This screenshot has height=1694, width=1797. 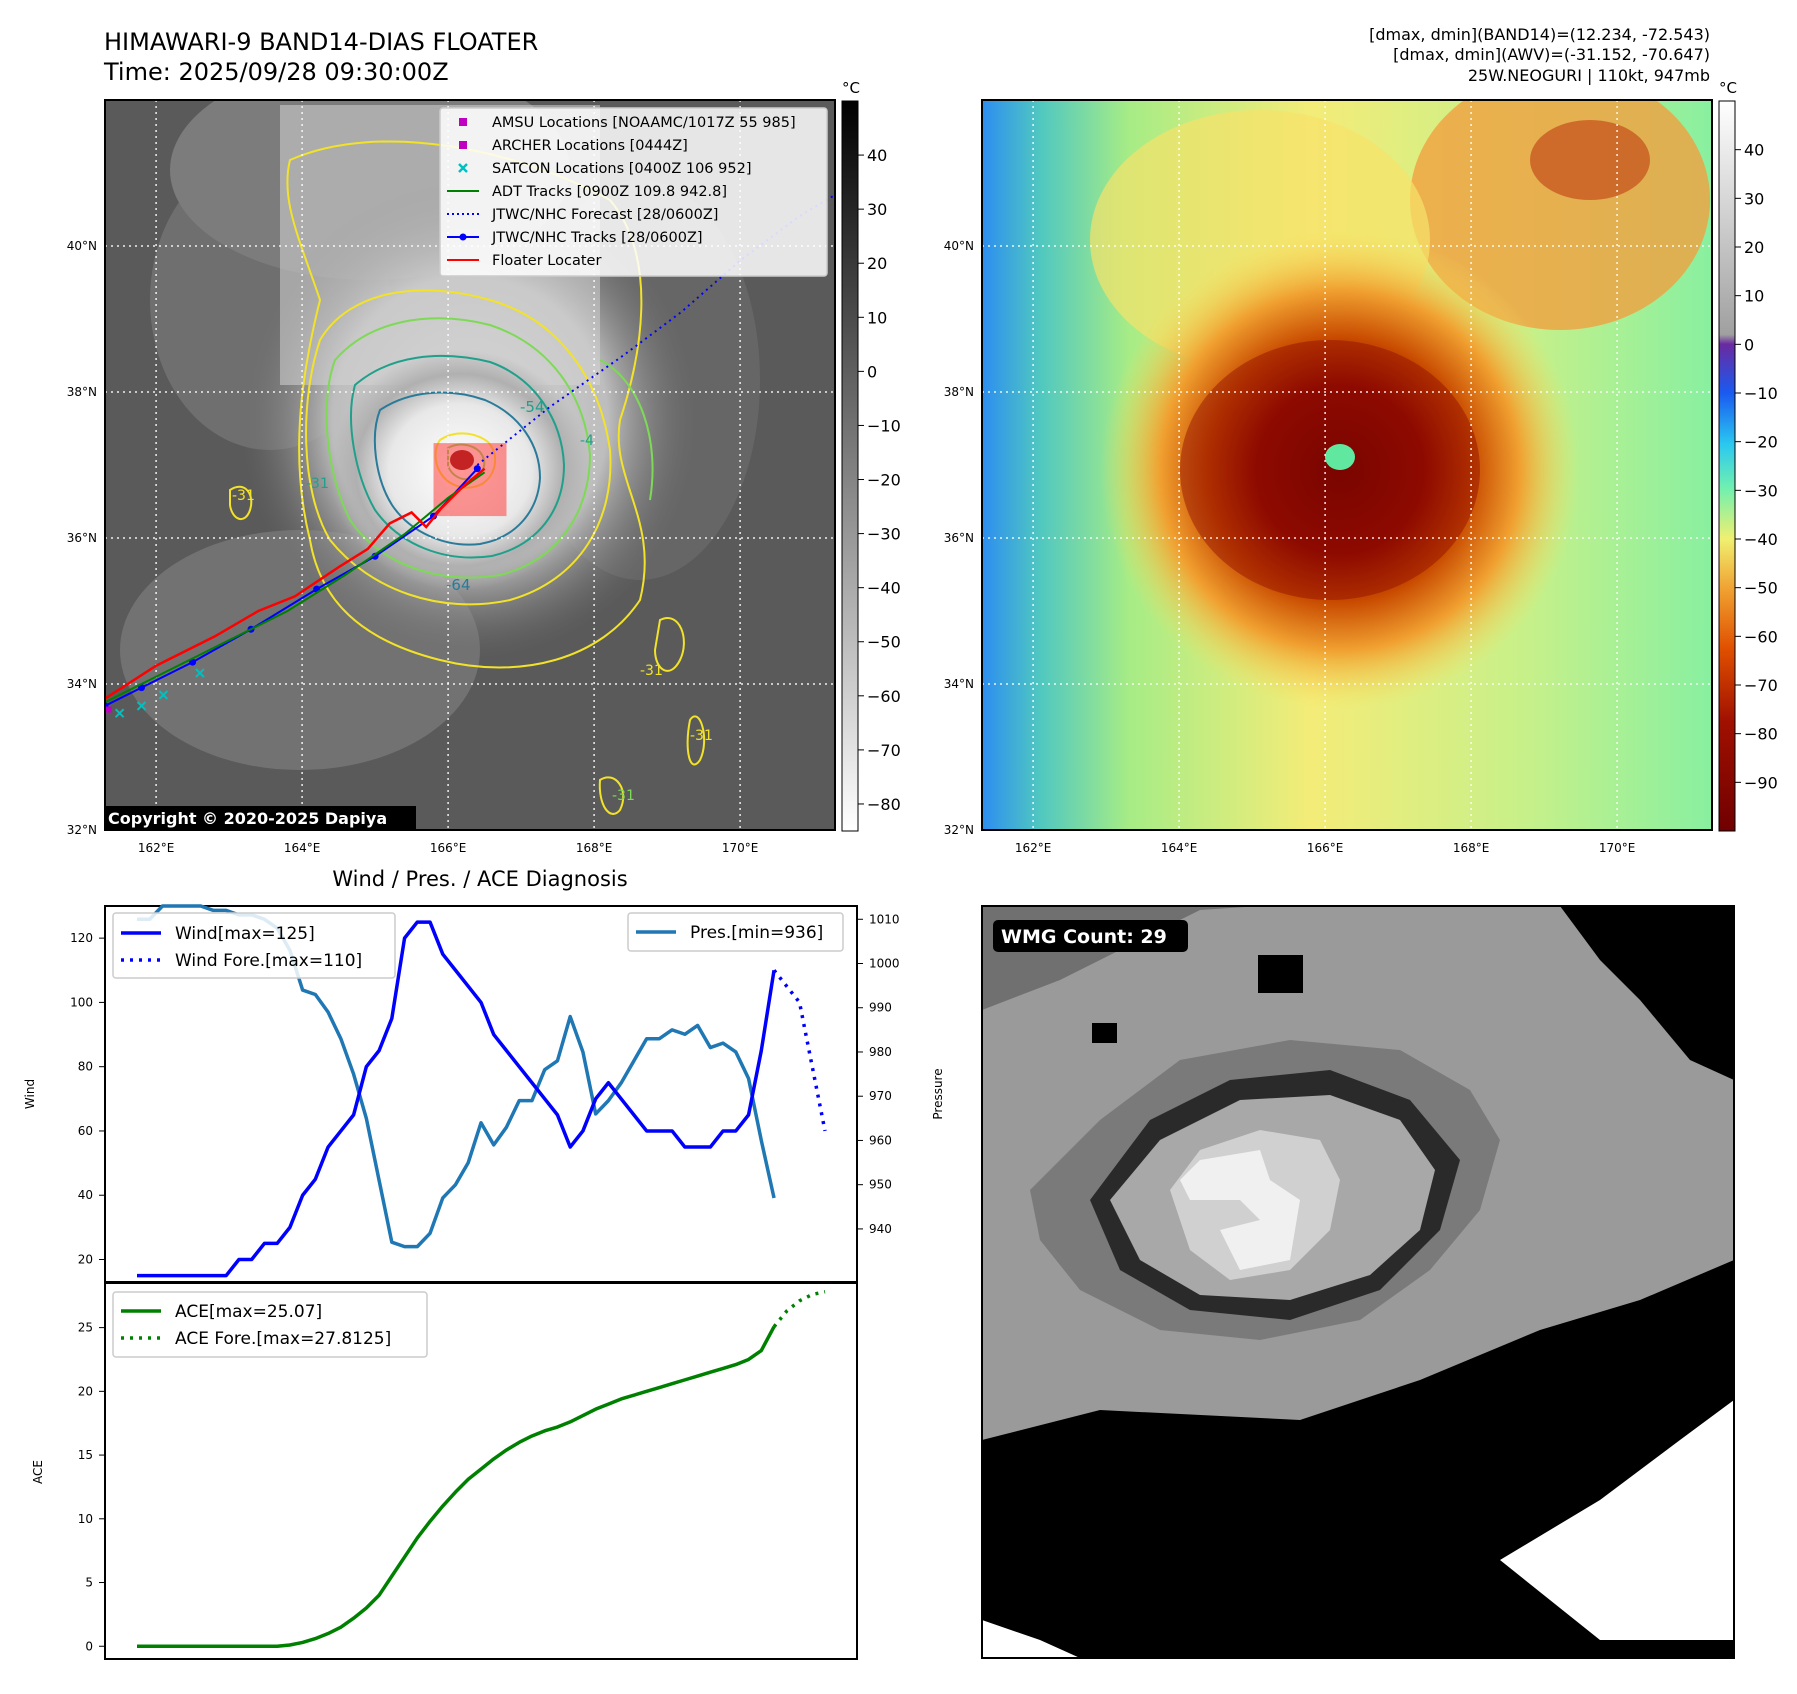 I want to click on colorbar-tick-label: −60, so click(x=1761, y=636).